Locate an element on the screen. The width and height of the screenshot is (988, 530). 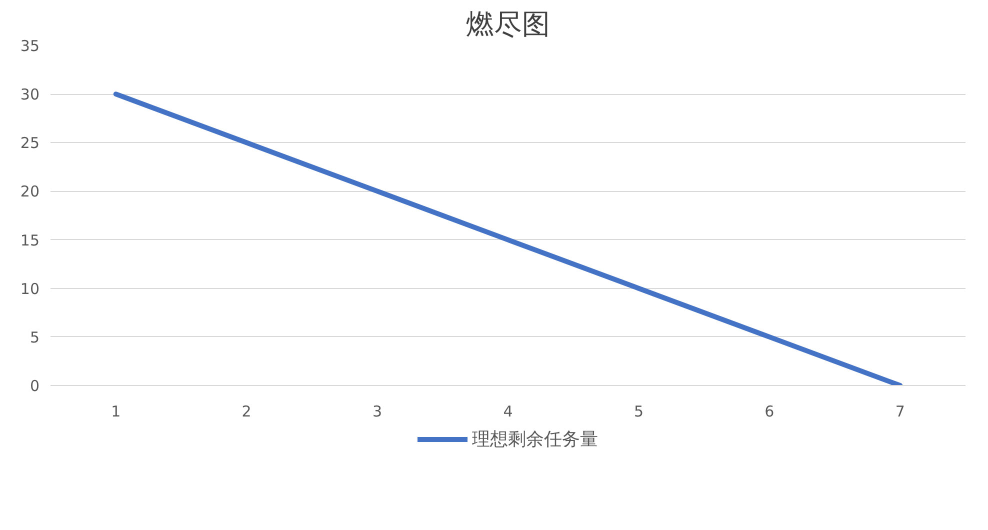
x-tick-label: 4 is located at coordinates (508, 411).